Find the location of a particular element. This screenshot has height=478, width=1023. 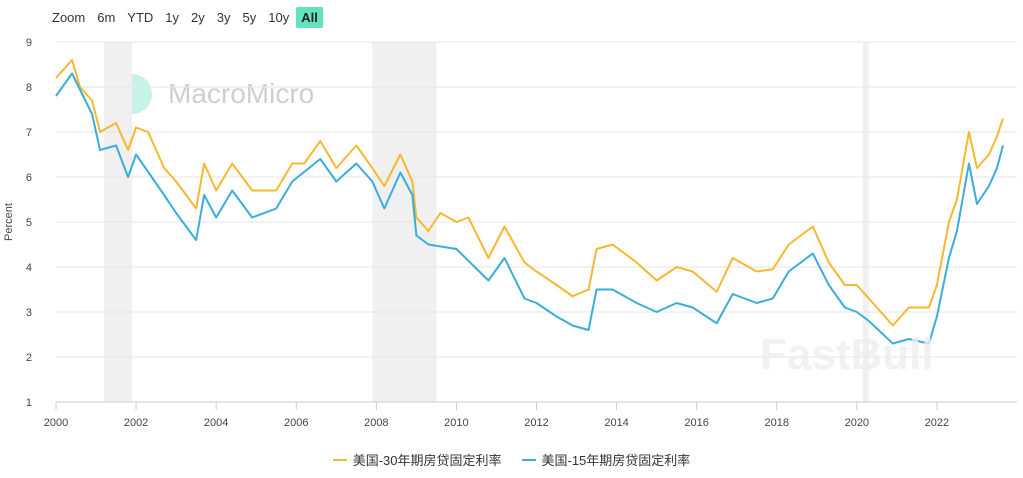

zoom-button-5y: 5y is located at coordinates (249, 17).